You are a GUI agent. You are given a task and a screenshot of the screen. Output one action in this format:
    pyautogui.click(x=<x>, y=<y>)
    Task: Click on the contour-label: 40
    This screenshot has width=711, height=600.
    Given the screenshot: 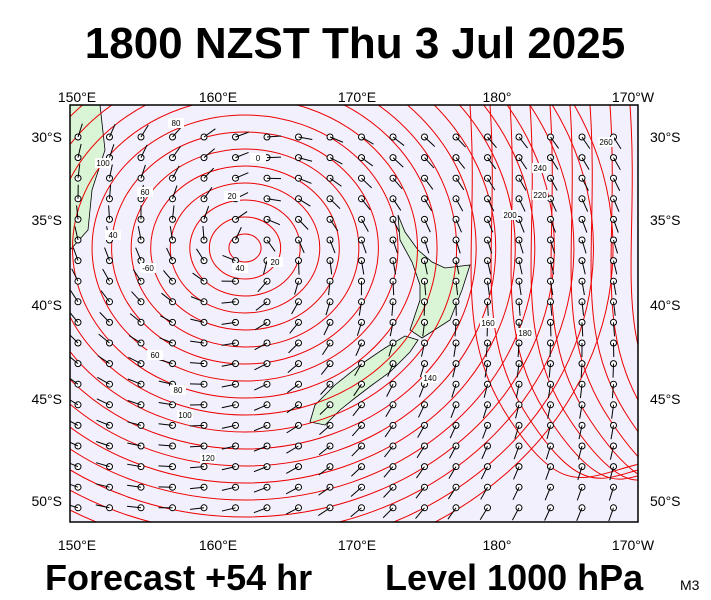 What is the action you would take?
    pyautogui.click(x=240, y=268)
    